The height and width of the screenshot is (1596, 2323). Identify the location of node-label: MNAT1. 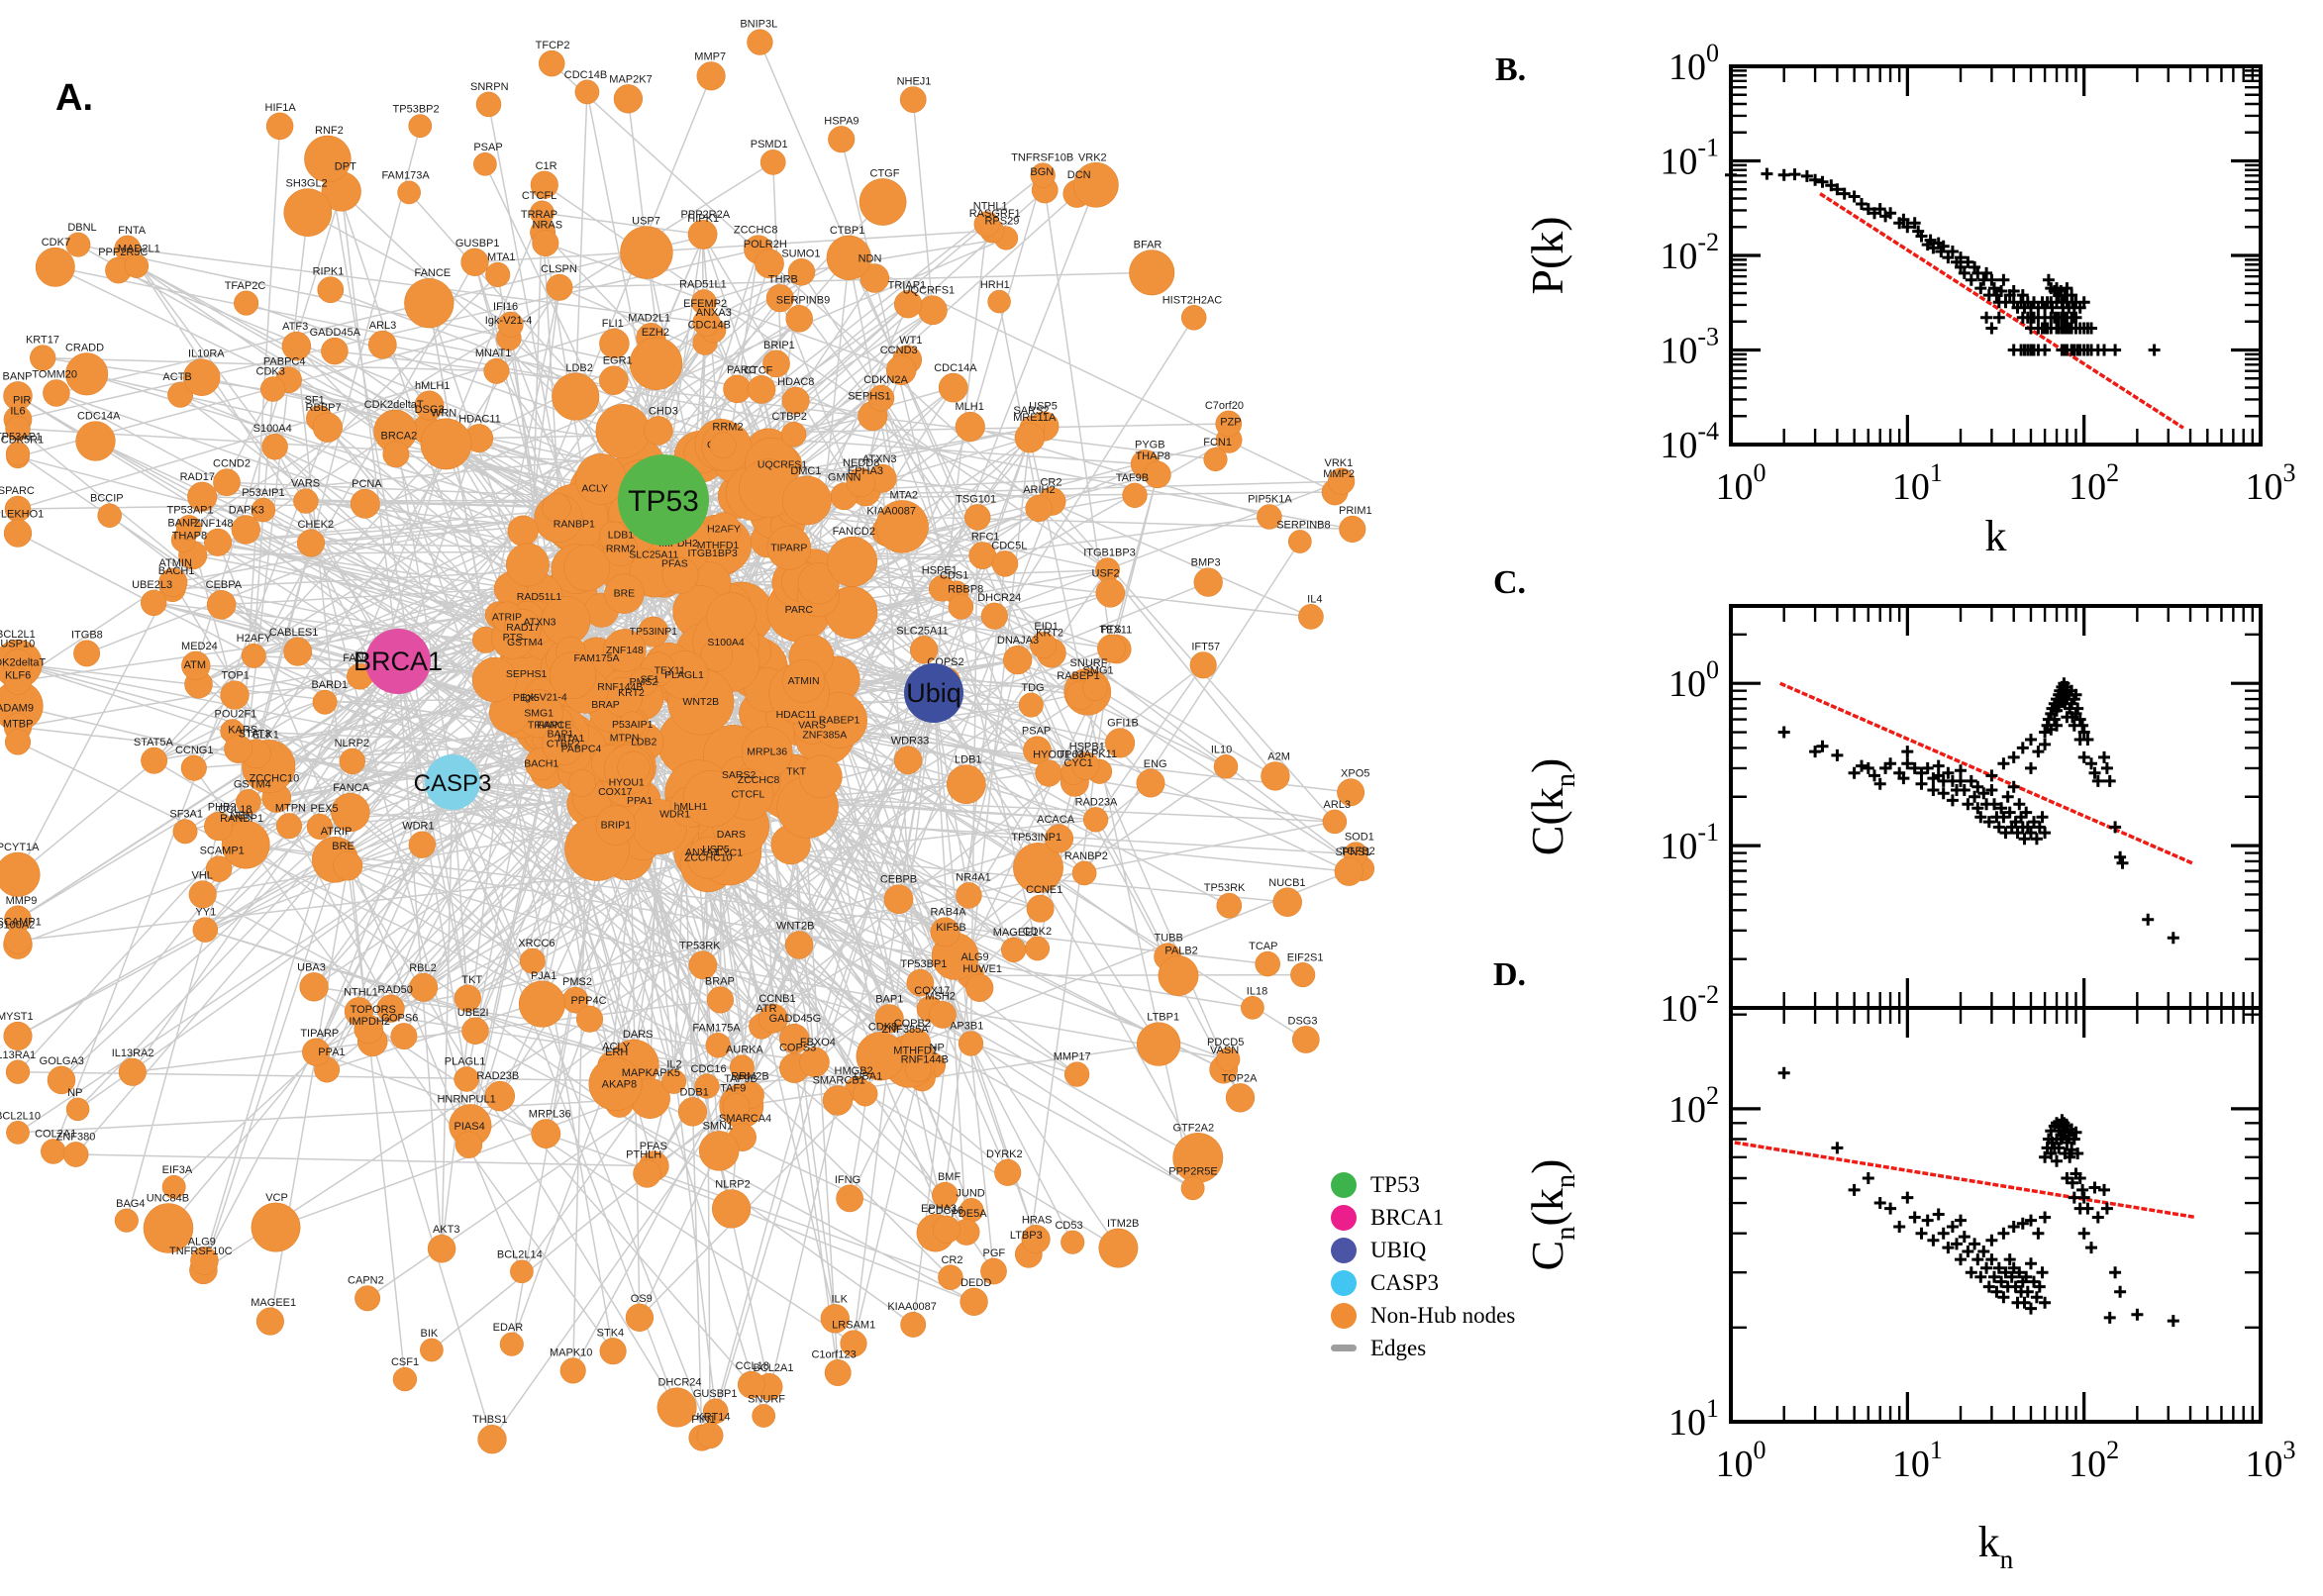
(493, 353).